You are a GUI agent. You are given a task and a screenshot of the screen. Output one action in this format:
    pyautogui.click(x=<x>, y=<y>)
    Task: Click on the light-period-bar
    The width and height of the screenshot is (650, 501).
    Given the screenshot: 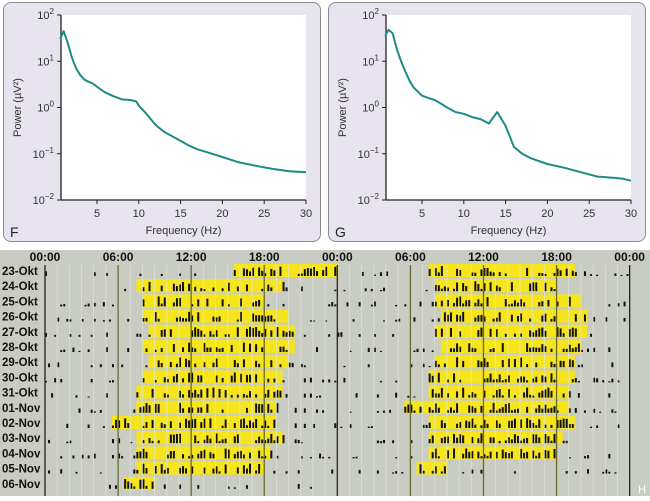 What is the action you would take?
    pyautogui.click(x=212, y=377)
    